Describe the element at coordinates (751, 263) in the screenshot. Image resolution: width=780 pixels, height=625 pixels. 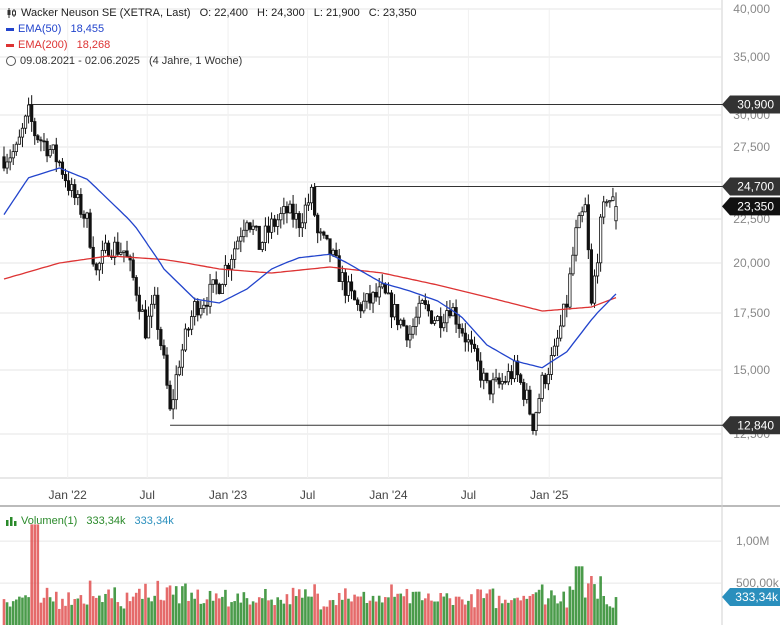
I see `price-tick-label: 20,000` at that location.